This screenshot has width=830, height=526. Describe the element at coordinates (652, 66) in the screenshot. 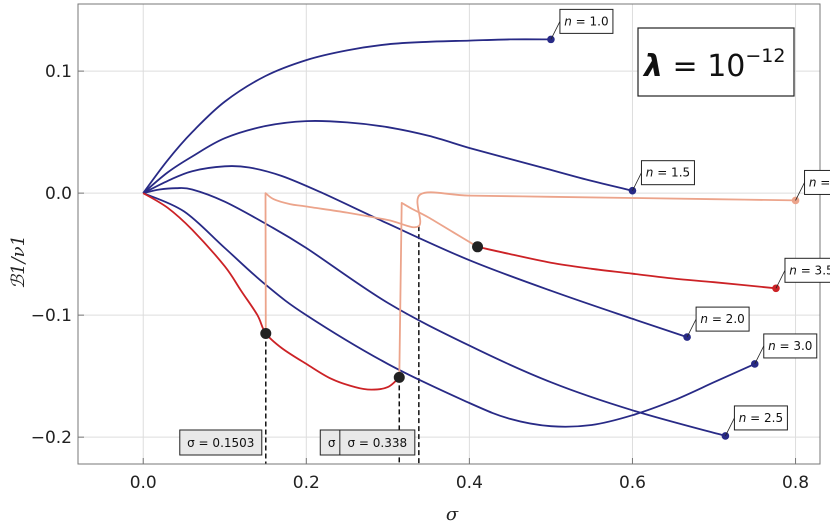

I see `lambda-symbol: λ` at that location.